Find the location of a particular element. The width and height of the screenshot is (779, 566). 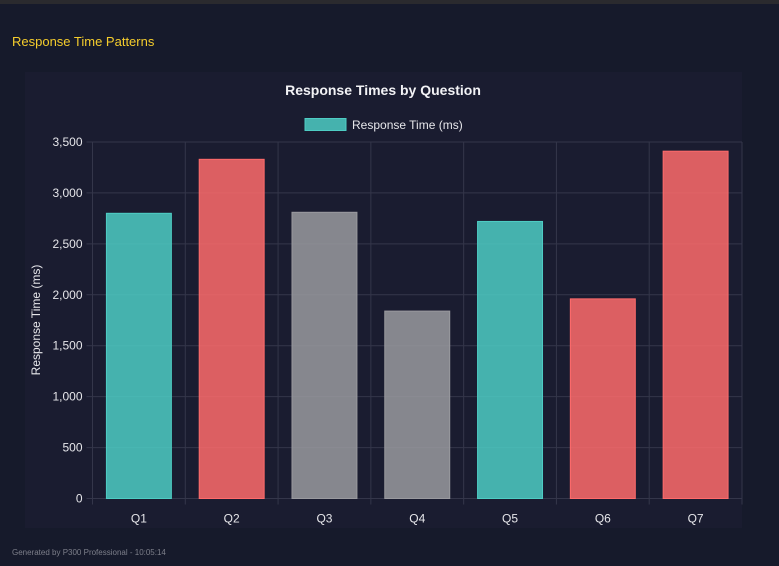

chart-title: Response Times by Question is located at coordinates (383, 90).